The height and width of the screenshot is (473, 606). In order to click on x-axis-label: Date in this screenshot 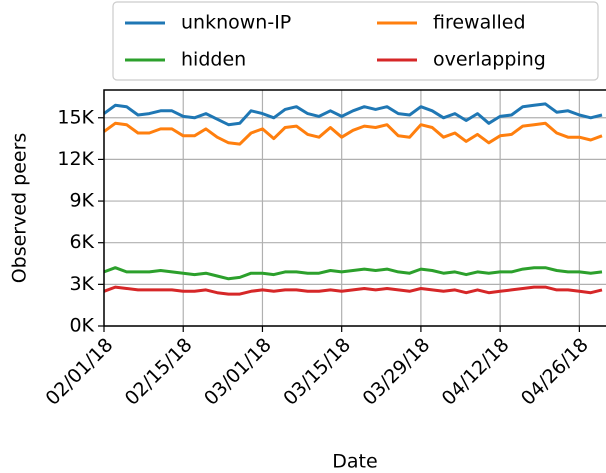, I will do `click(354, 462)`.